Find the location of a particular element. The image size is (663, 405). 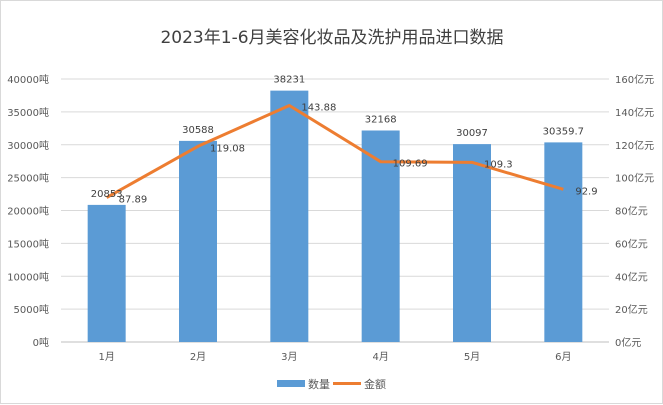

bar-data-label: 38231 is located at coordinates (289, 80).